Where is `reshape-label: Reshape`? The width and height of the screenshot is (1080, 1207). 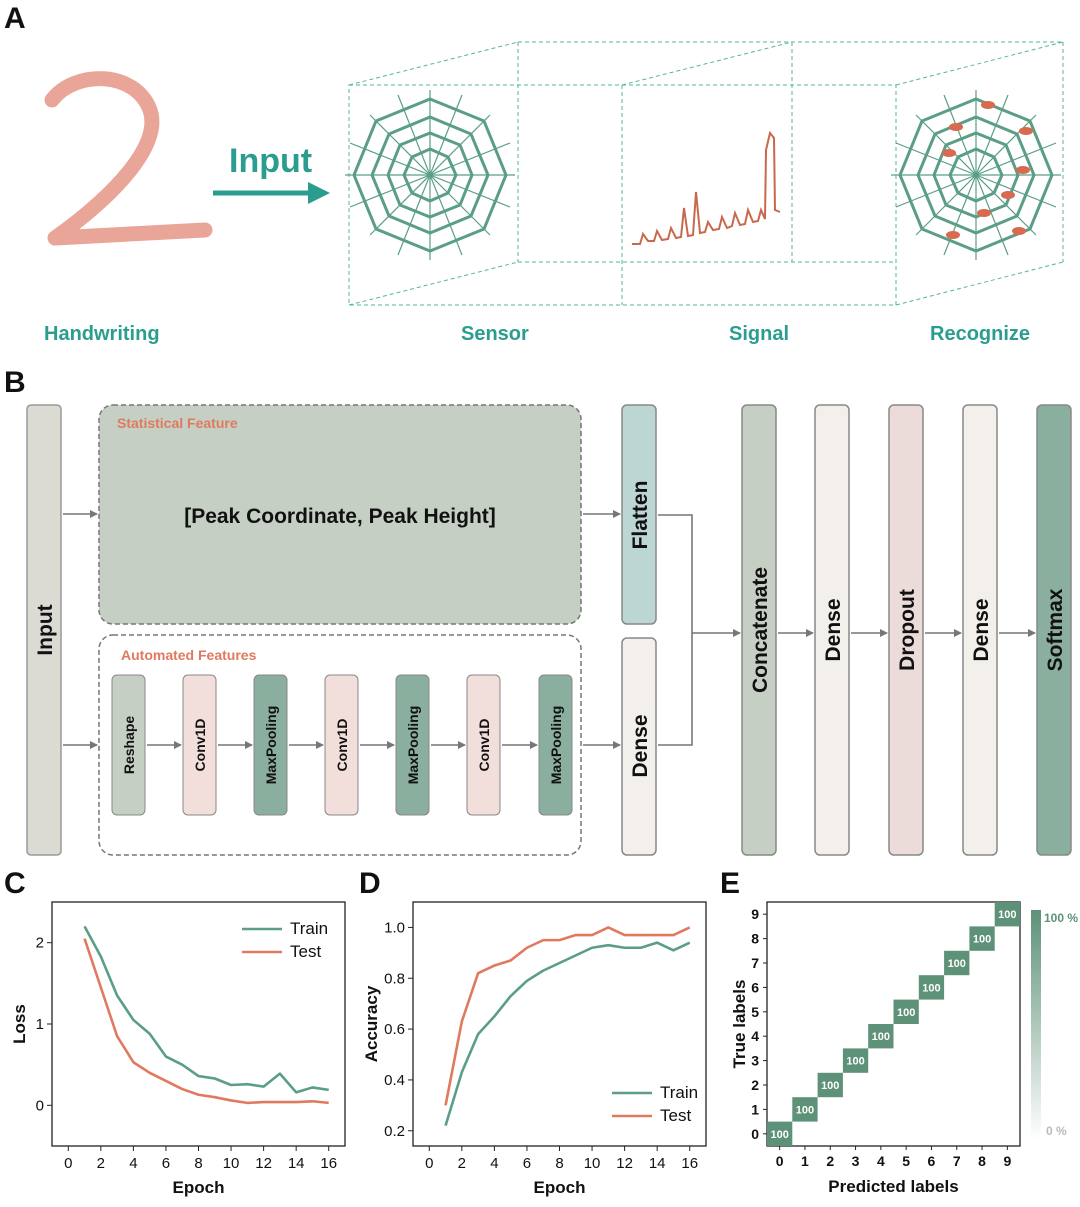
reshape-label: Reshape is located at coordinates (129, 745).